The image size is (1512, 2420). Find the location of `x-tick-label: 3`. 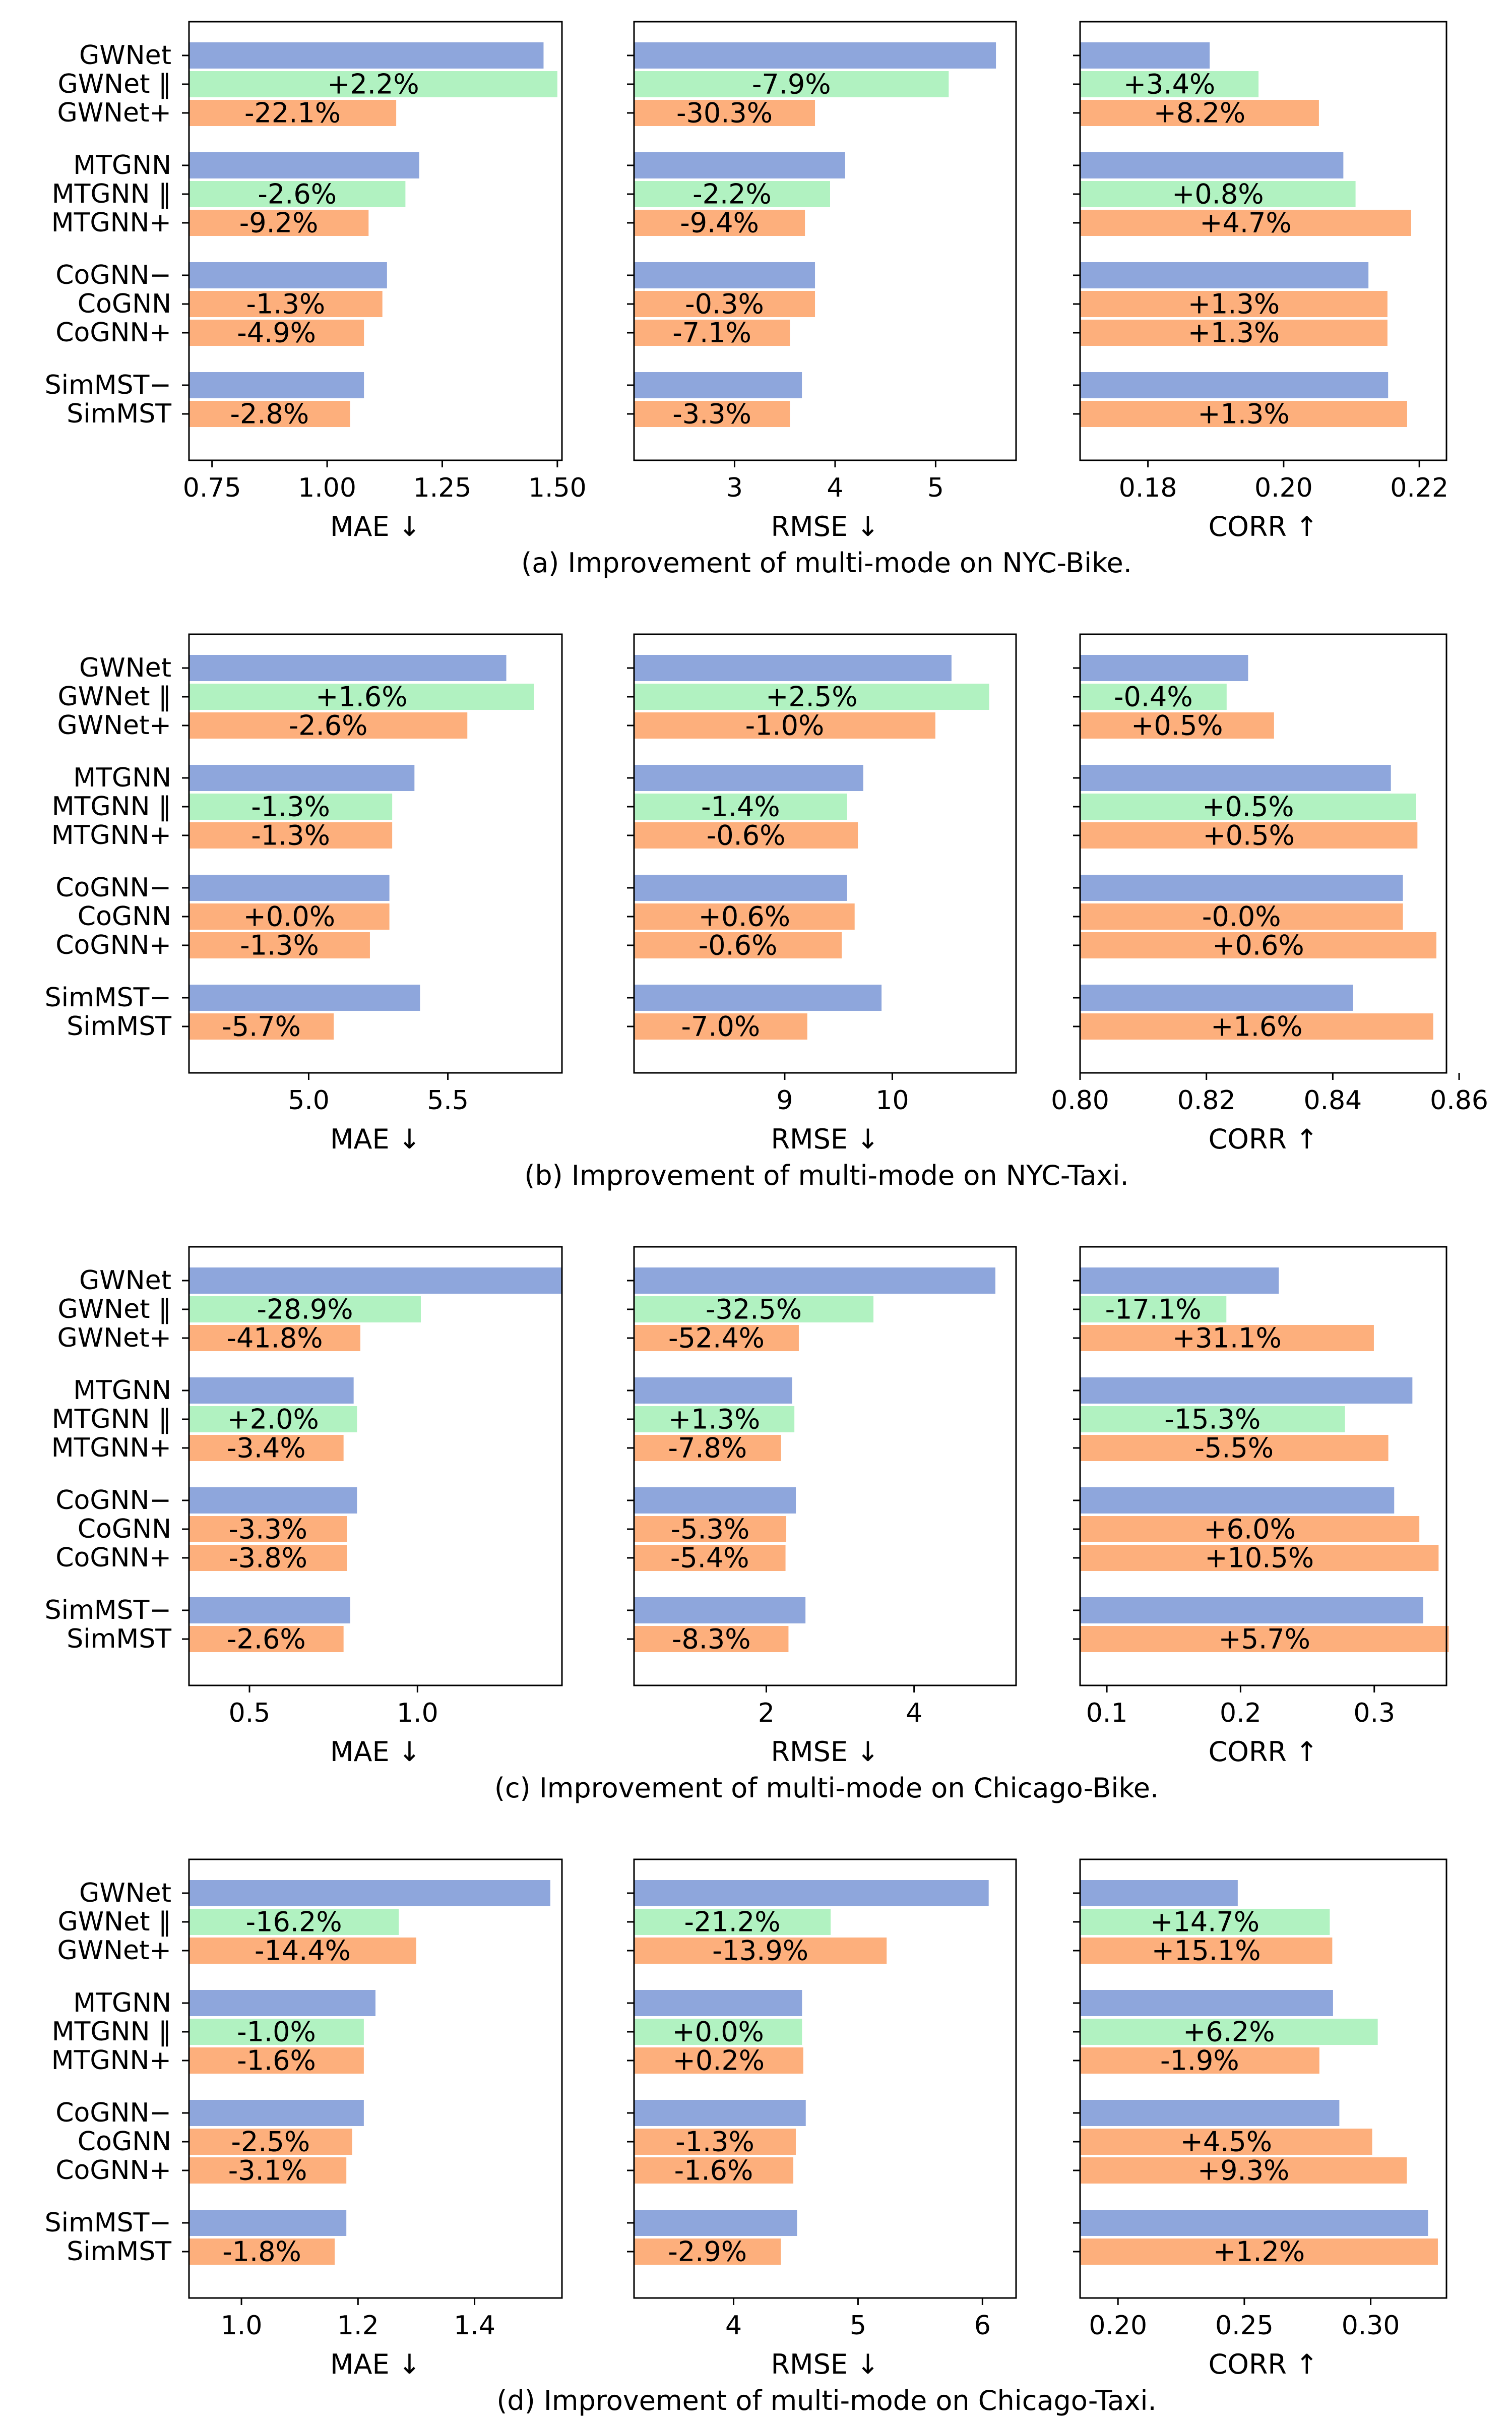

x-tick-label: 3 is located at coordinates (734, 488).